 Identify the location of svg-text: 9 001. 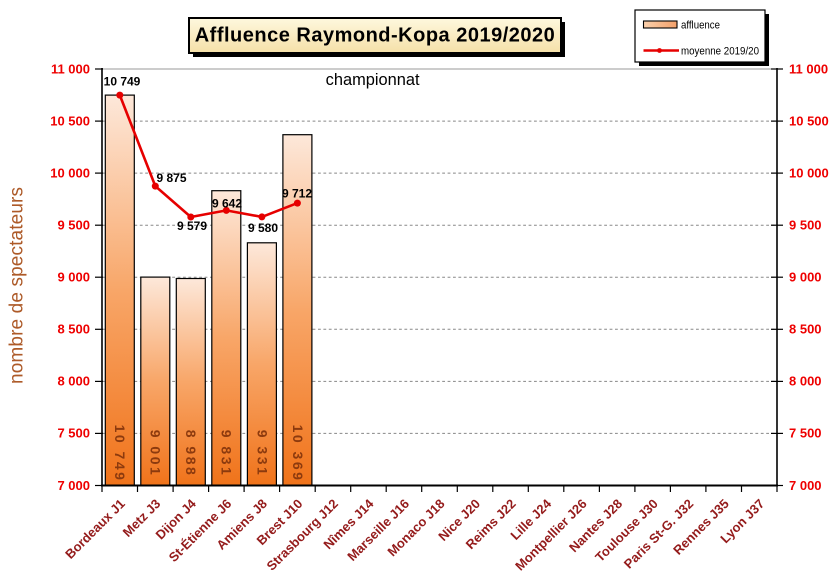
(156, 454).